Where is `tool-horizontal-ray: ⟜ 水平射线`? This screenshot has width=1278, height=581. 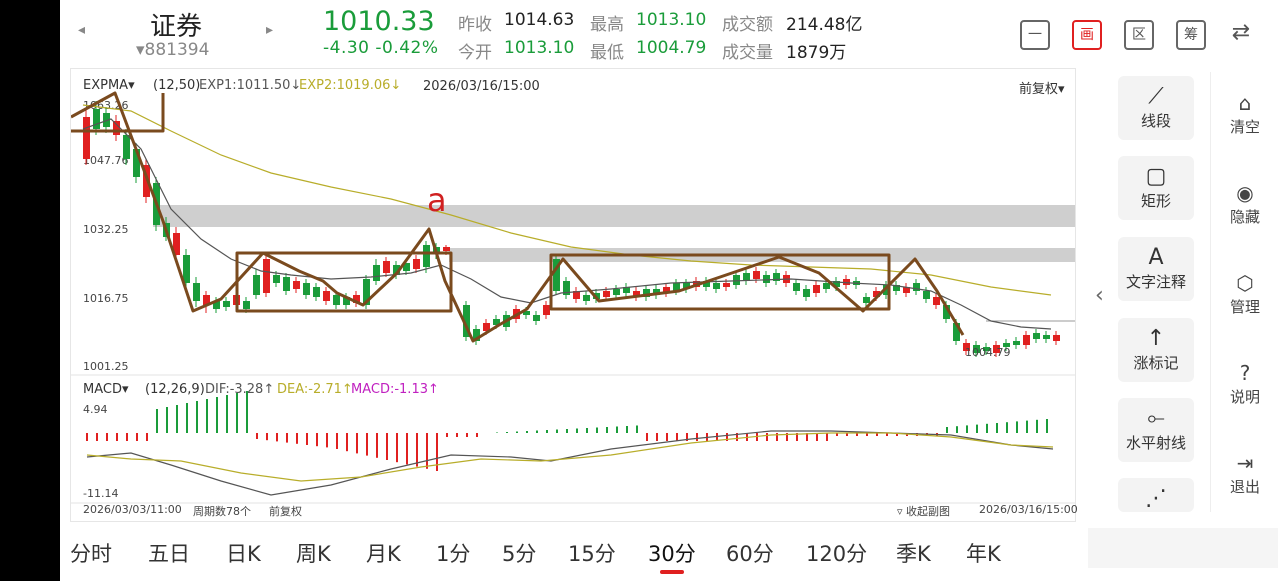
tool-horizontal-ray: ⟜ 水平射线 is located at coordinates (1156, 430).